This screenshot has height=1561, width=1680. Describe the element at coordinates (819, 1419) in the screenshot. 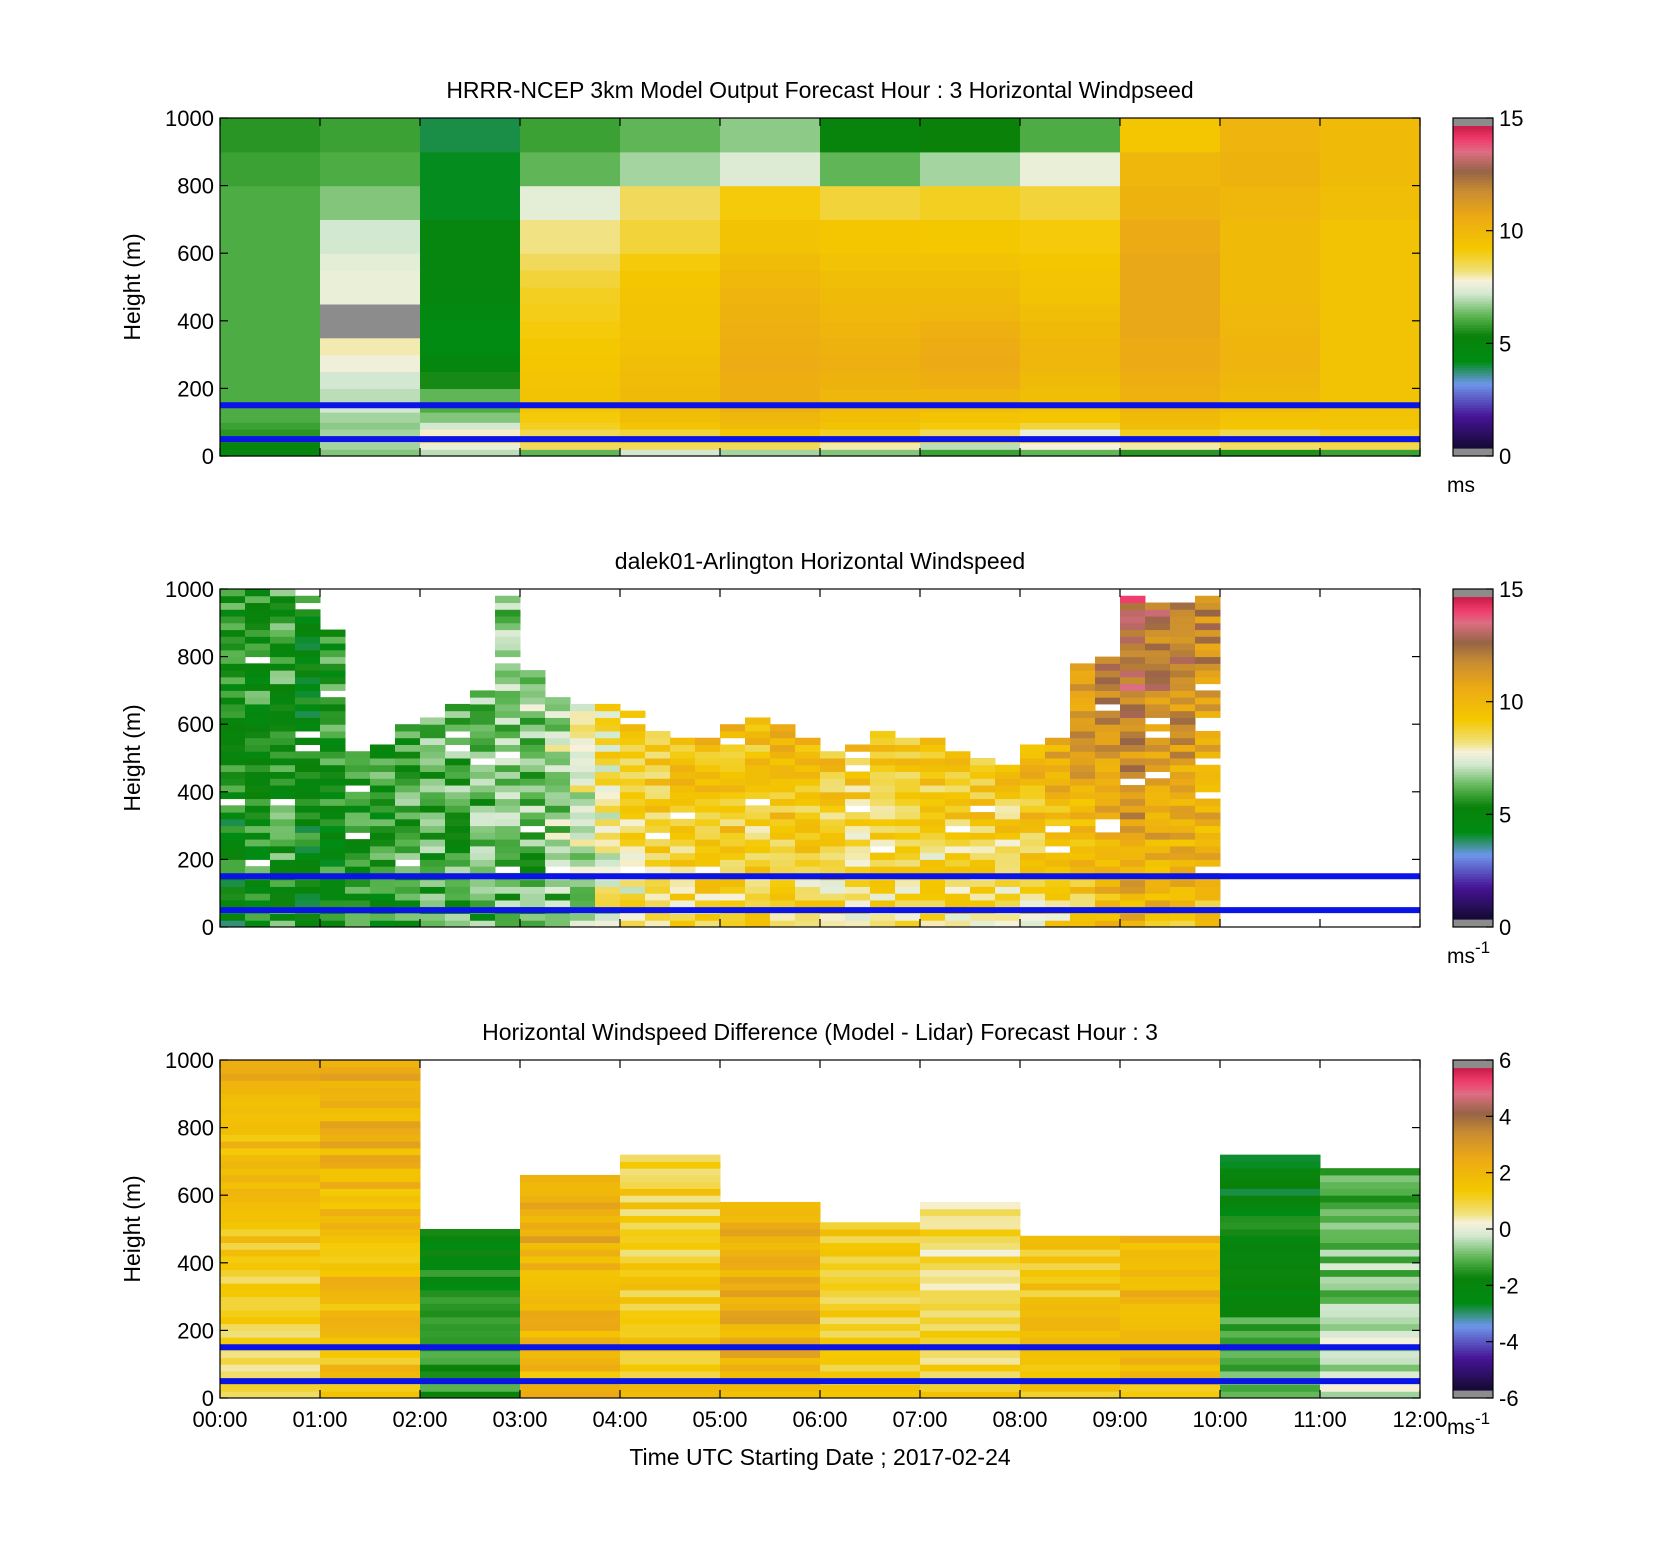

I see `x-tick-label: 06:00` at that location.